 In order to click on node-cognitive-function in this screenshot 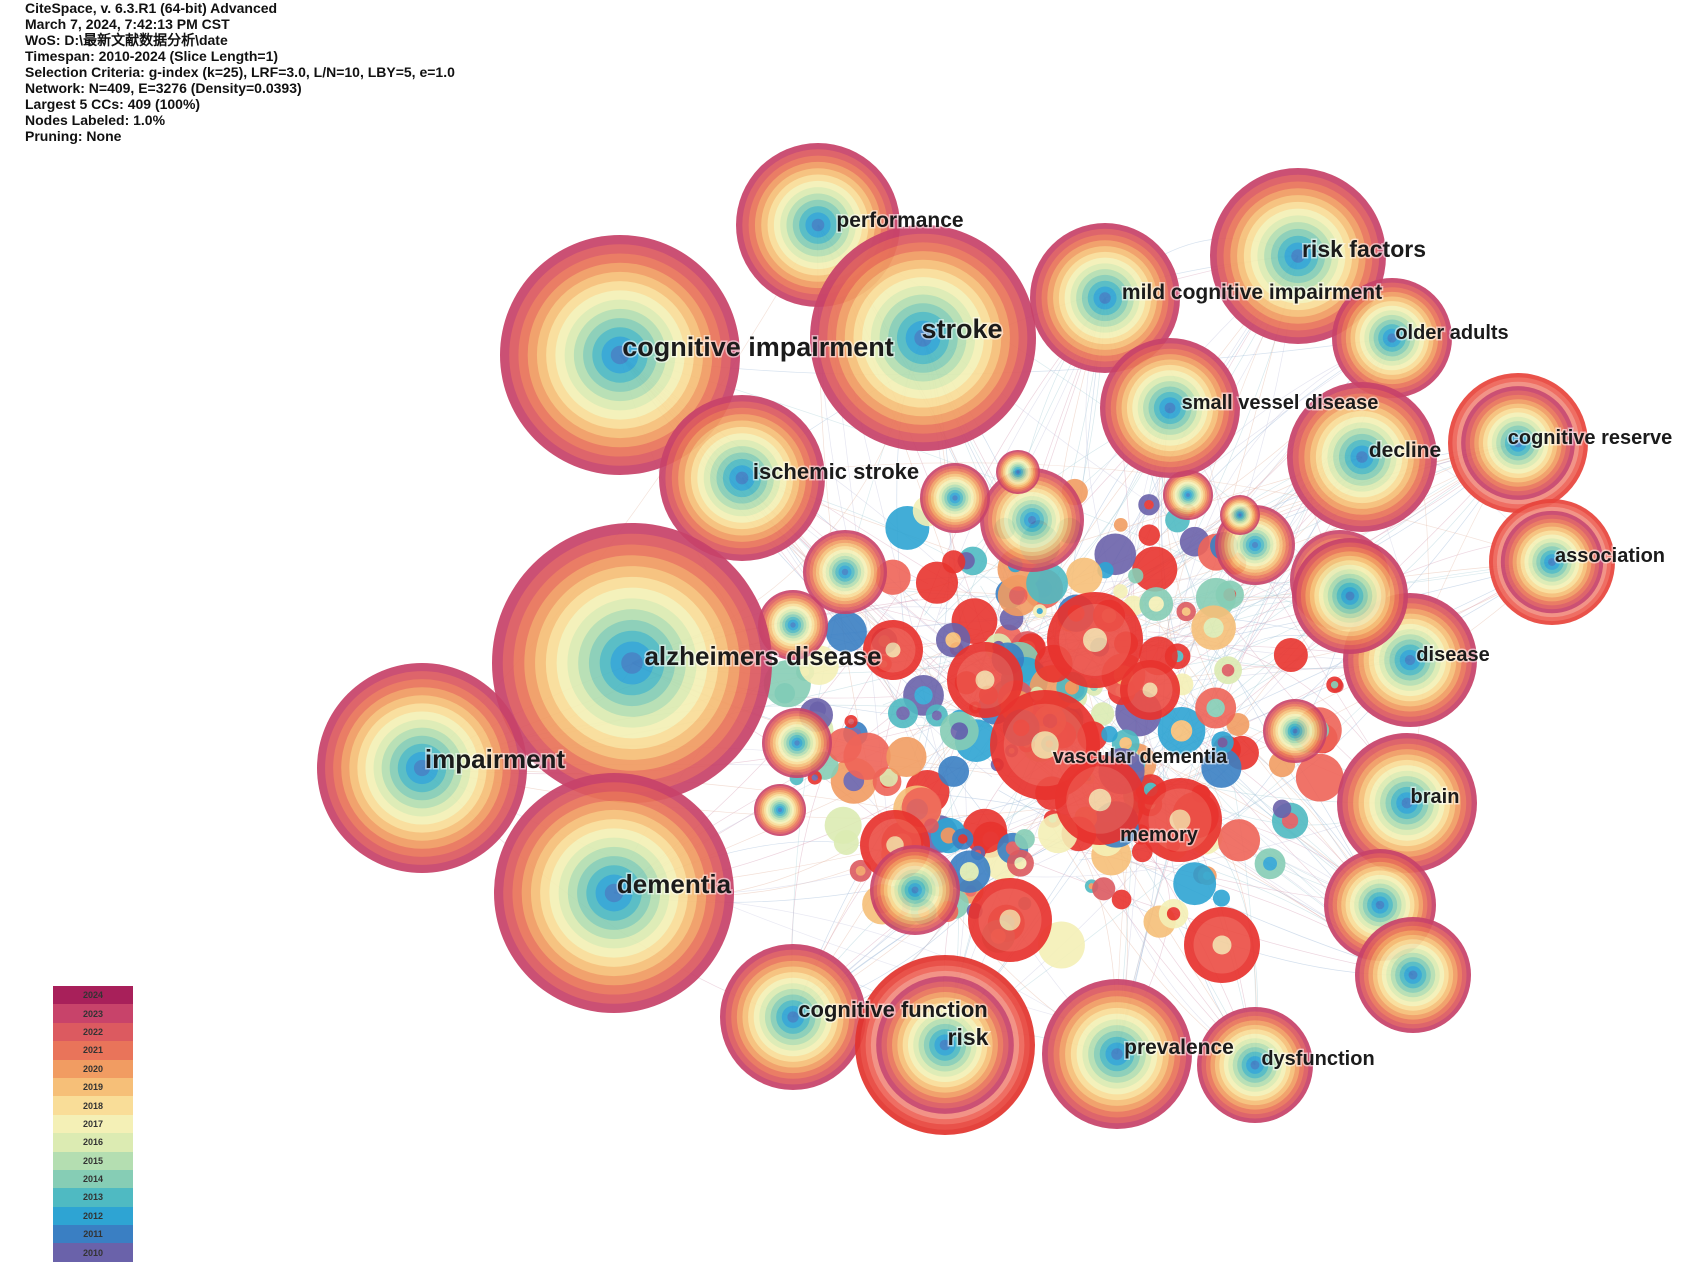, I will do `click(793, 1017)`.